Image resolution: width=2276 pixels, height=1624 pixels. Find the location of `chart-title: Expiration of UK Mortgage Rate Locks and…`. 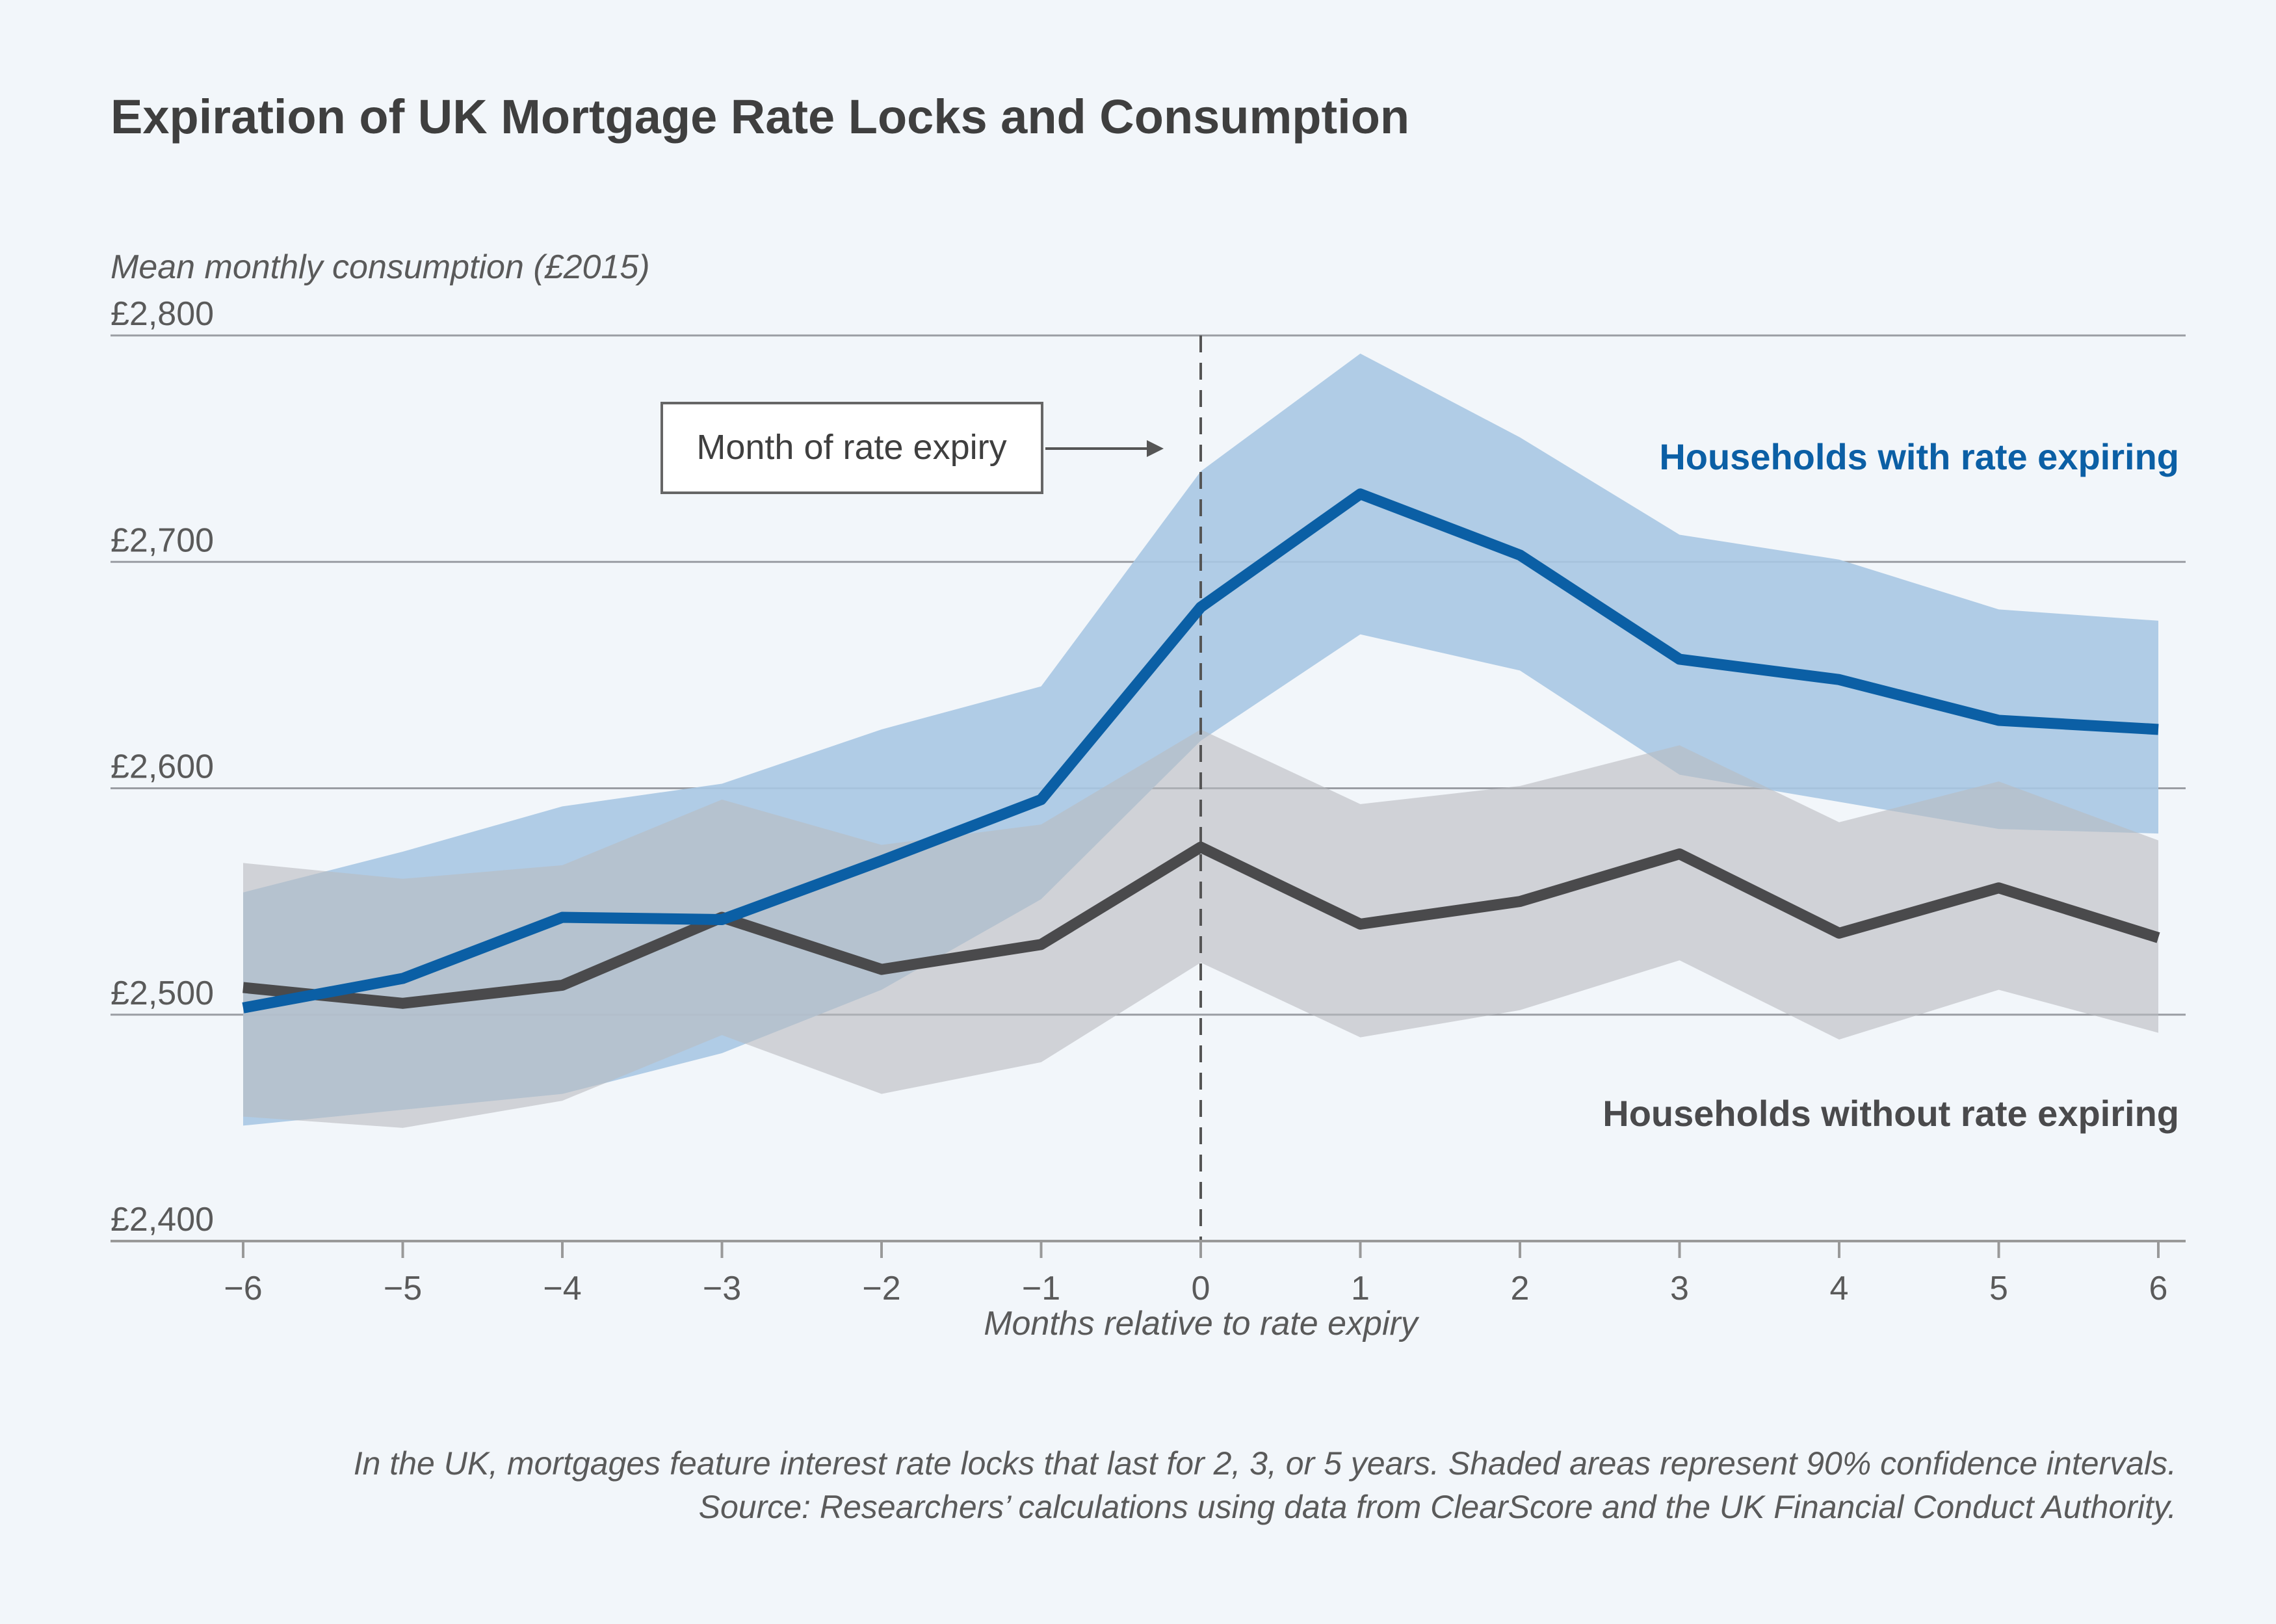

chart-title: Expiration of UK Mortgage Rate Locks and… is located at coordinates (760, 117).